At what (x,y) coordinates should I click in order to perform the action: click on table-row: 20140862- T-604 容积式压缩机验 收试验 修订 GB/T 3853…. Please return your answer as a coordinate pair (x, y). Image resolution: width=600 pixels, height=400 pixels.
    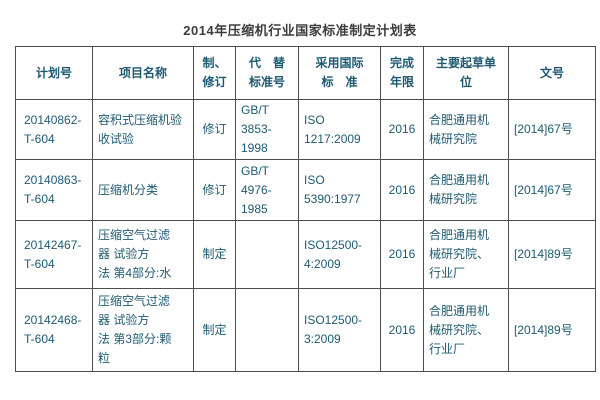
    Looking at the image, I should click on (305, 129).